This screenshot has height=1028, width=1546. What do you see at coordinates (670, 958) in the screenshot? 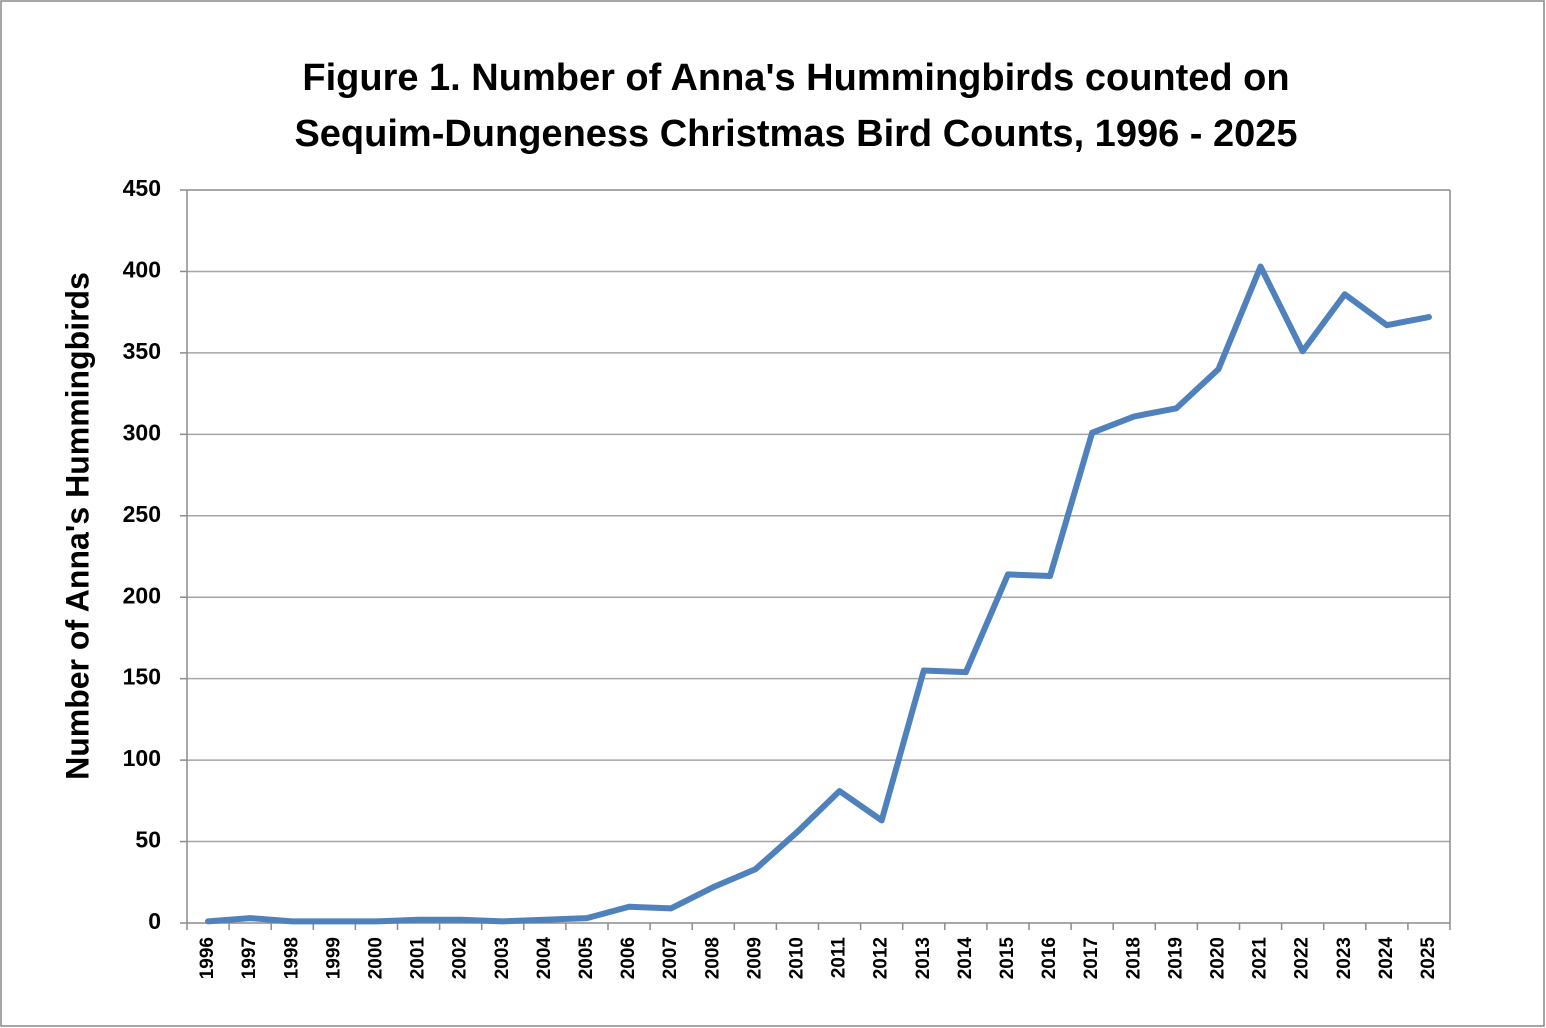
I see `x-tick-label: 2007` at bounding box center [670, 958].